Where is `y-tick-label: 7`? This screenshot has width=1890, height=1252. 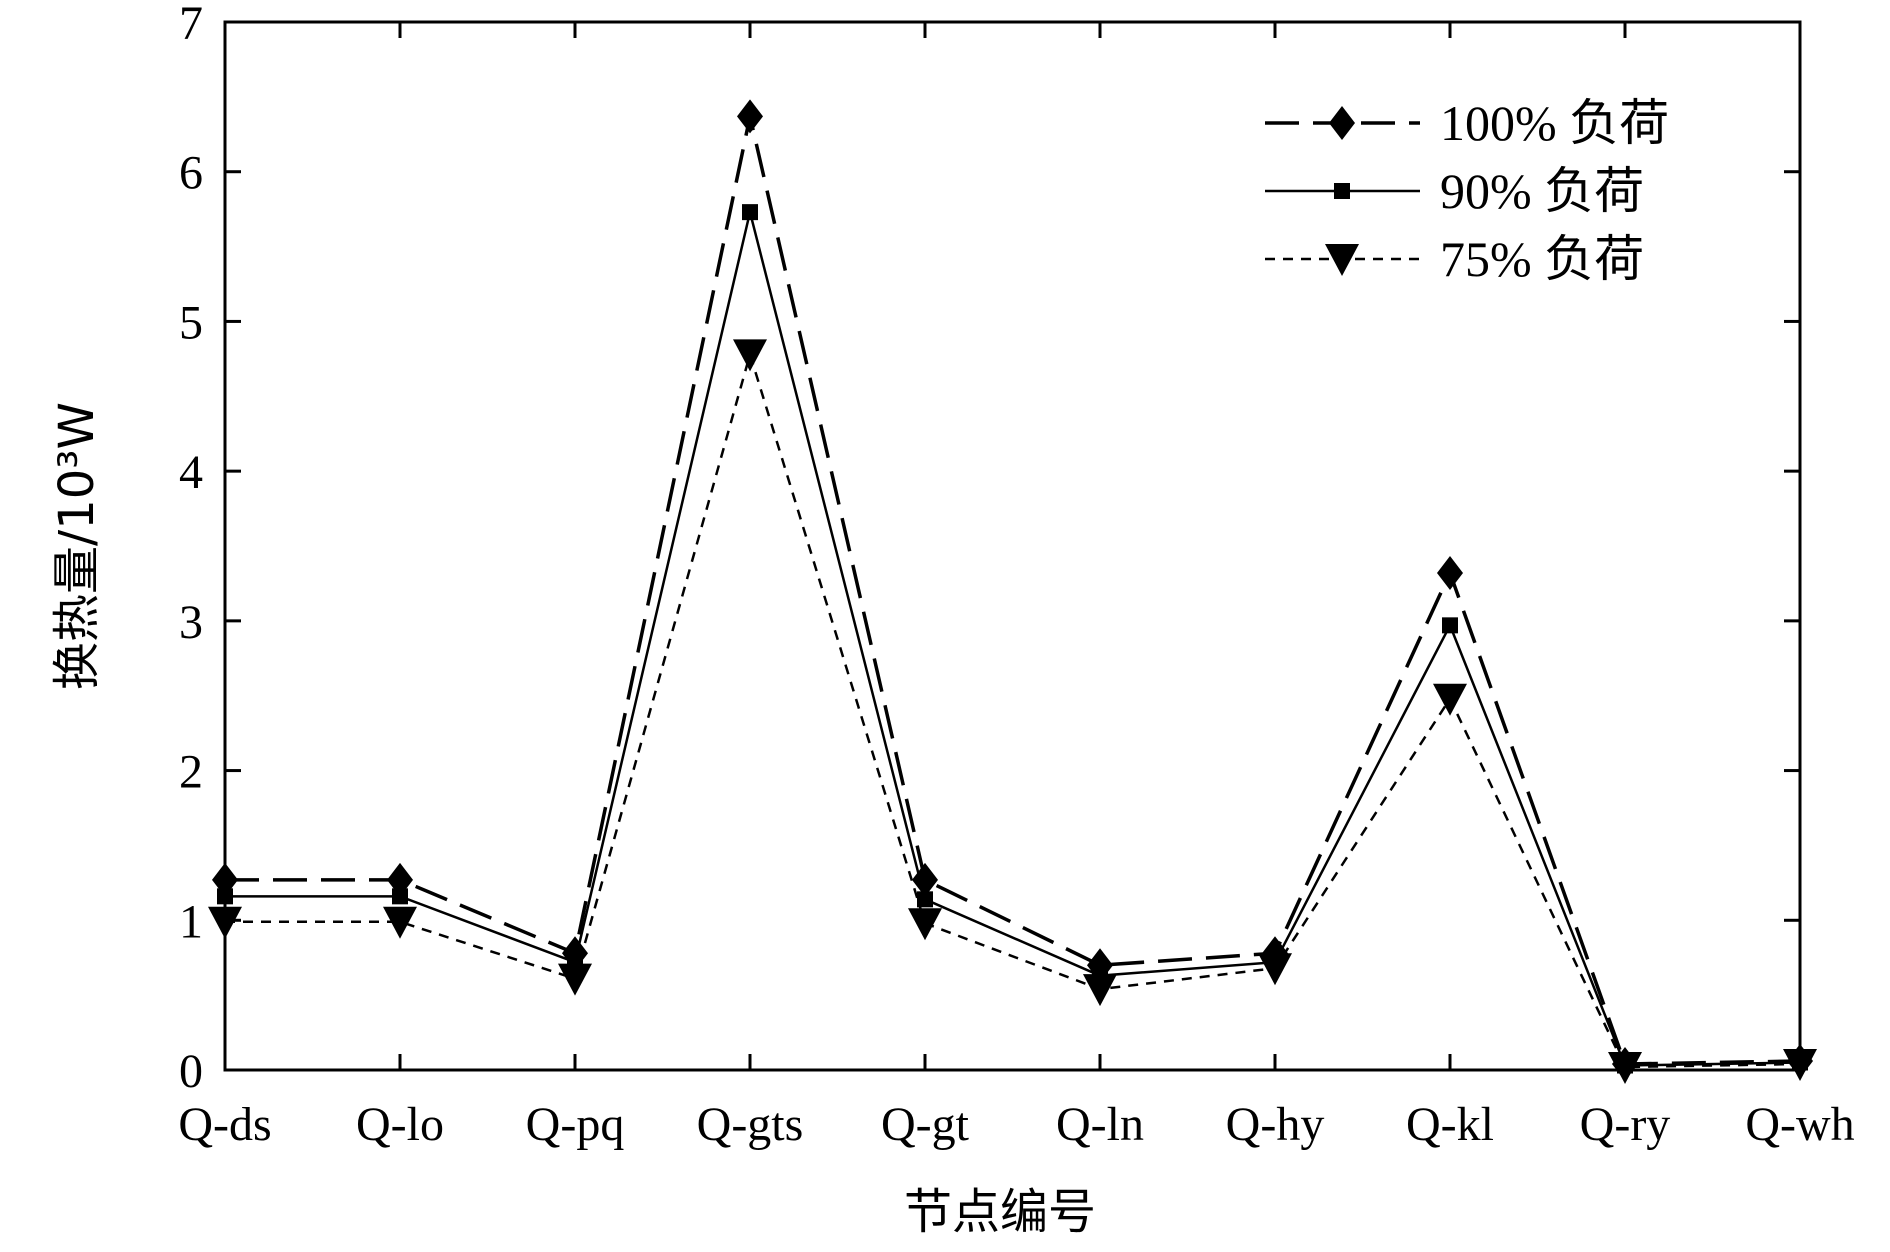
y-tick-label: 7 is located at coordinates (191, 25).